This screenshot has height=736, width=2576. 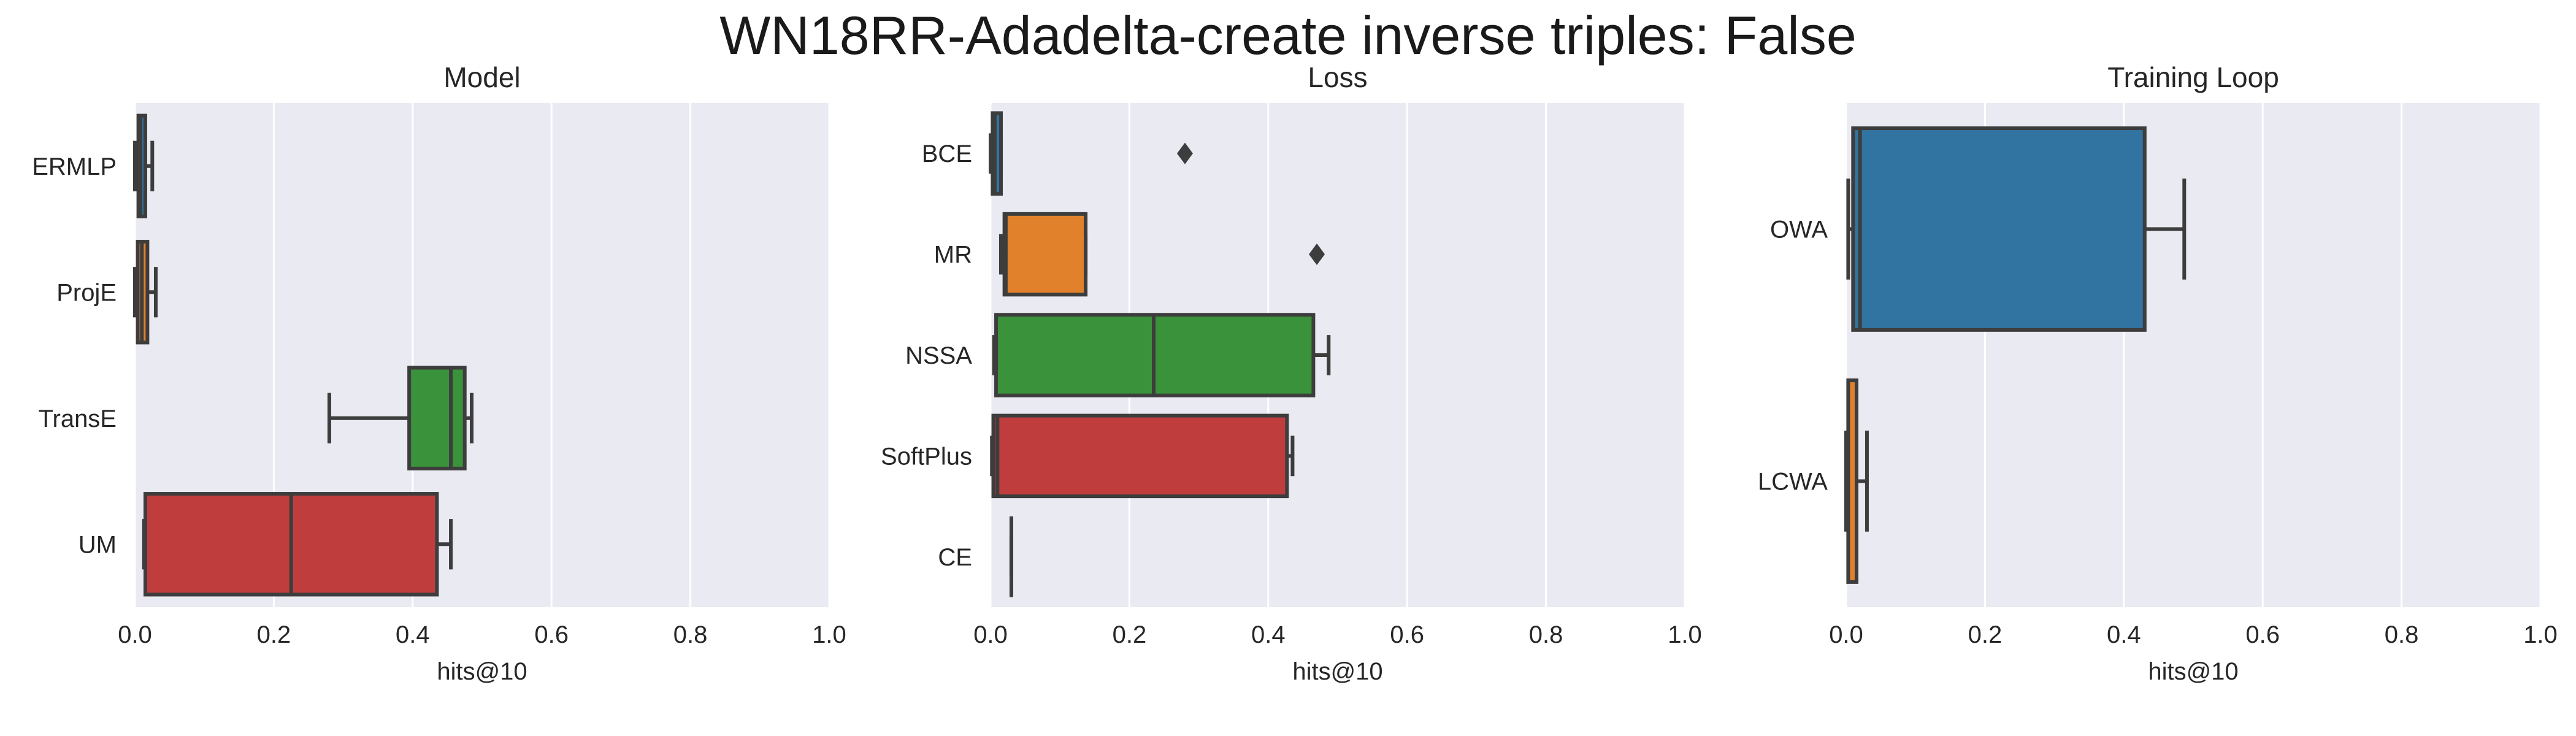 What do you see at coordinates (98, 544) in the screenshot?
I see `y-tick-label: UM` at bounding box center [98, 544].